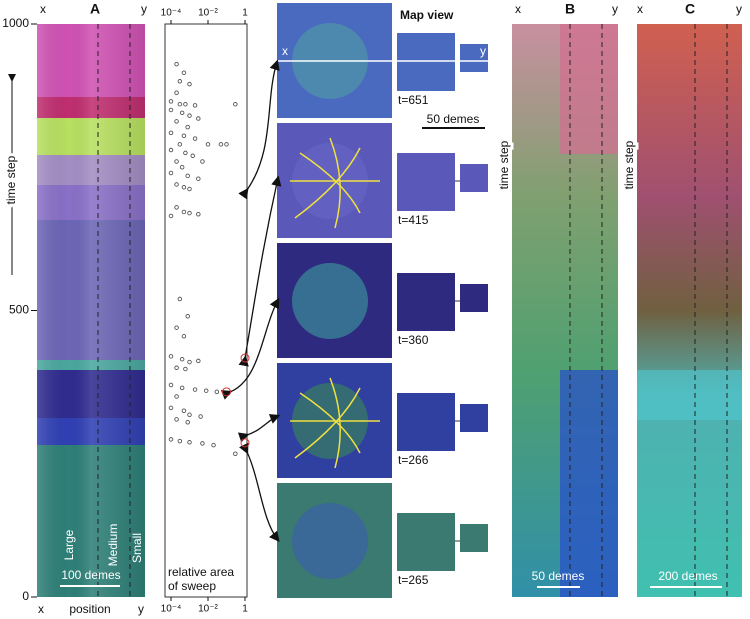 This screenshot has width=750, height=619. Describe the element at coordinates (19, 310) in the screenshot. I see `y-tick-label: 500` at that location.